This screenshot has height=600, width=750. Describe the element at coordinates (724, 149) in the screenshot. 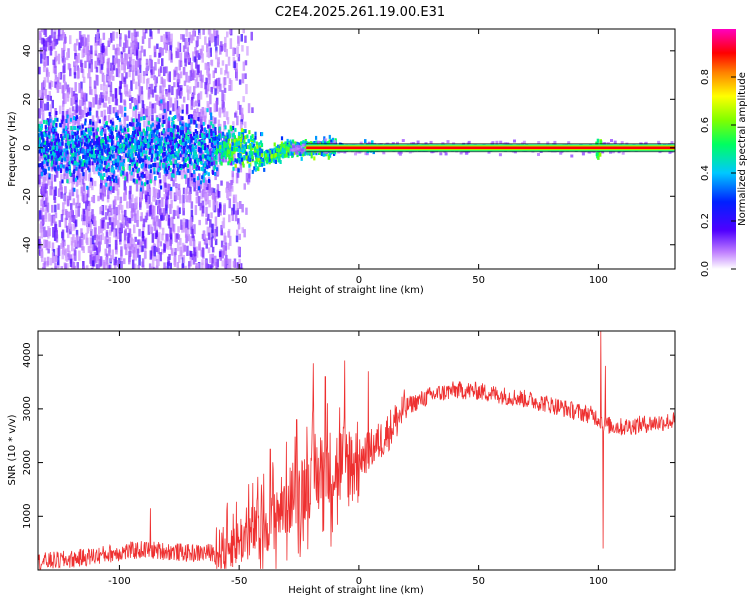

I see `colorbar-gradient` at that location.